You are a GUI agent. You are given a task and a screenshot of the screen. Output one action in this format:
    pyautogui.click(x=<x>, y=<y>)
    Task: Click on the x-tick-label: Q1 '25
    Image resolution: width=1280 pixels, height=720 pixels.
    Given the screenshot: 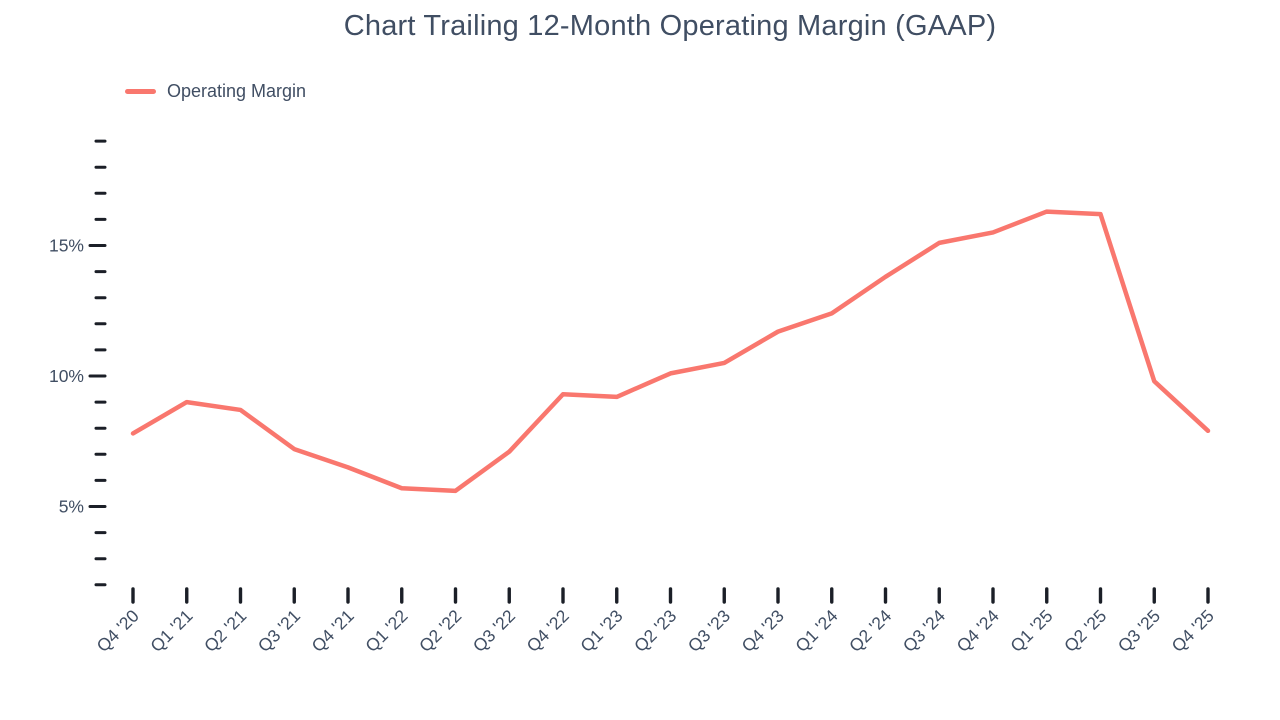 What is the action you would take?
    pyautogui.click(x=1031, y=631)
    